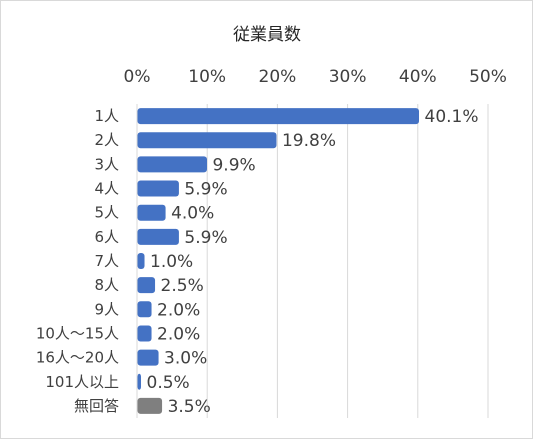 This screenshot has height=439, width=533. Describe the element at coordinates (171, 262) in the screenshot. I see `data-label: 1.0%` at that location.